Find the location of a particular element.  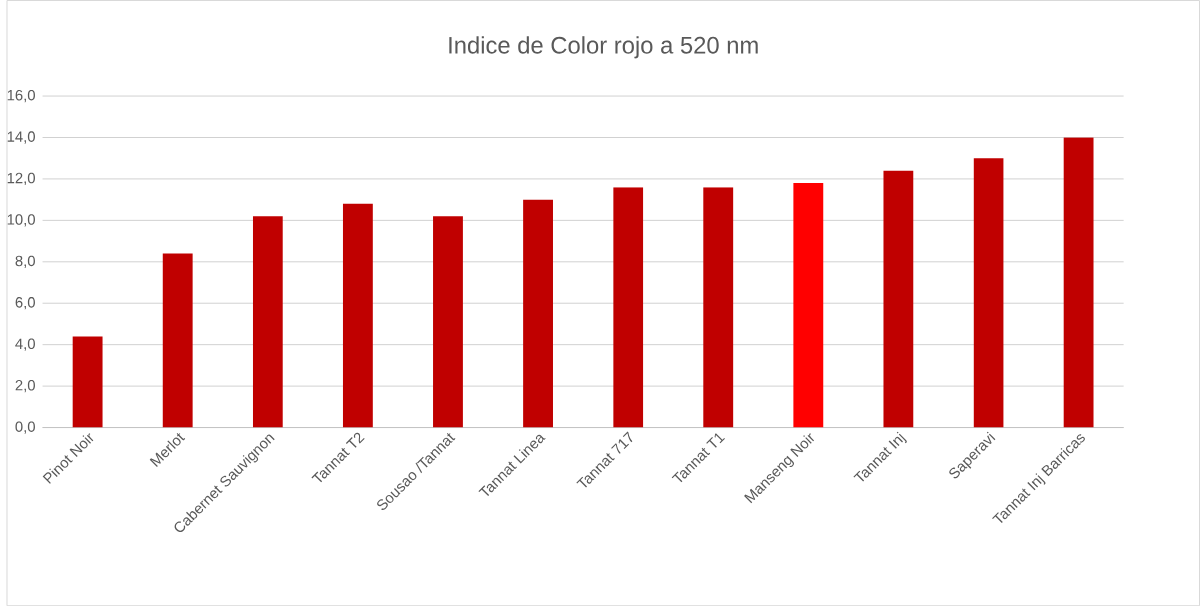

y-tick-label: 16,0 is located at coordinates (21, 96).